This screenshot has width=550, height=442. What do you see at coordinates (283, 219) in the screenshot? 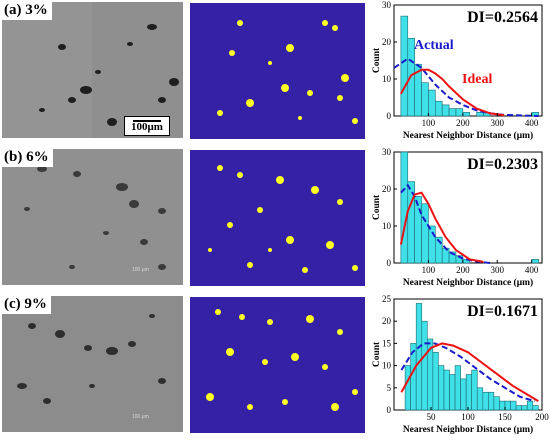
I see `segmentation-particles-b` at bounding box center [283, 219].